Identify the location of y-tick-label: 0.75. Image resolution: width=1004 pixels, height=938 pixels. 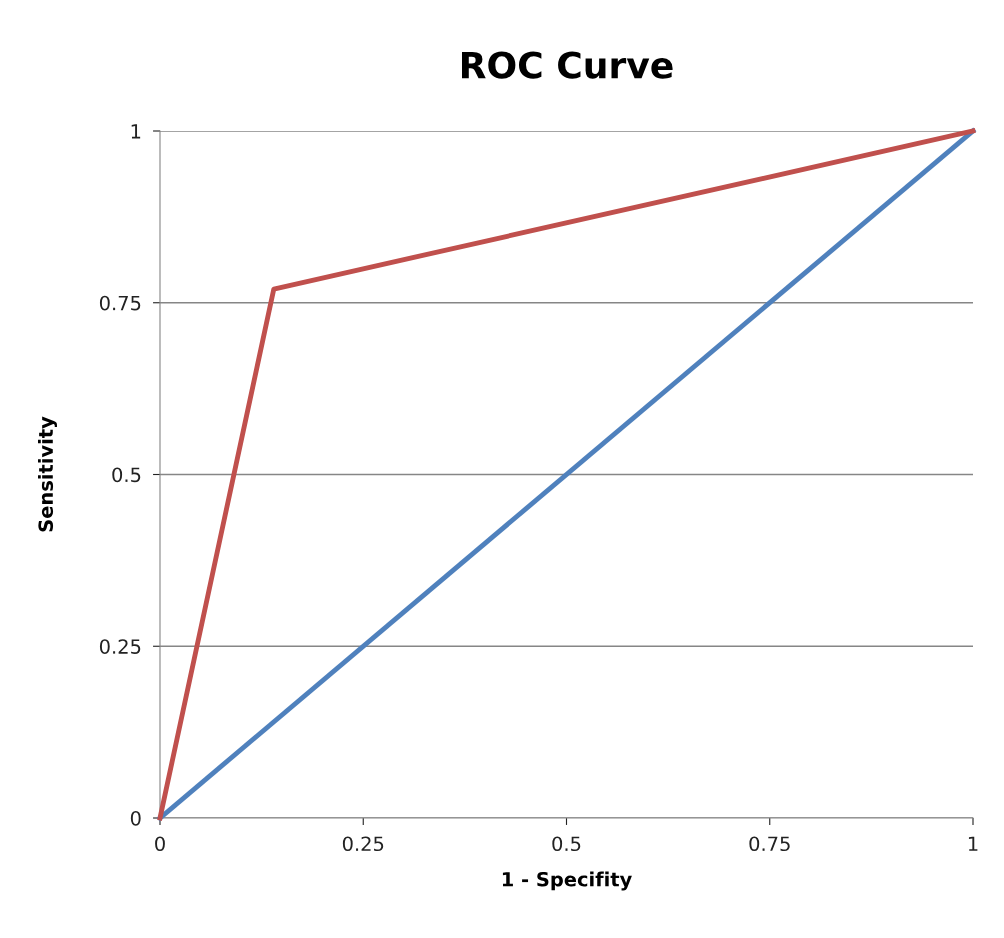
(120, 303).